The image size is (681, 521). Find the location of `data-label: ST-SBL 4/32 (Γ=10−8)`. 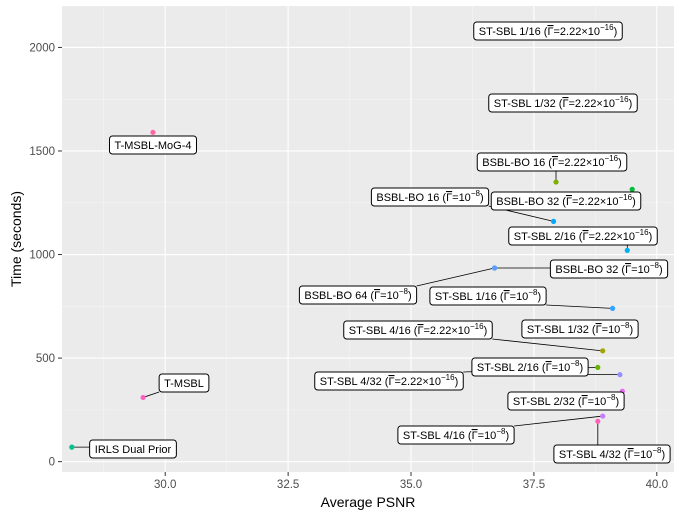

data-label: ST-SBL 4/32 (Γ=10−8) is located at coordinates (612, 454).